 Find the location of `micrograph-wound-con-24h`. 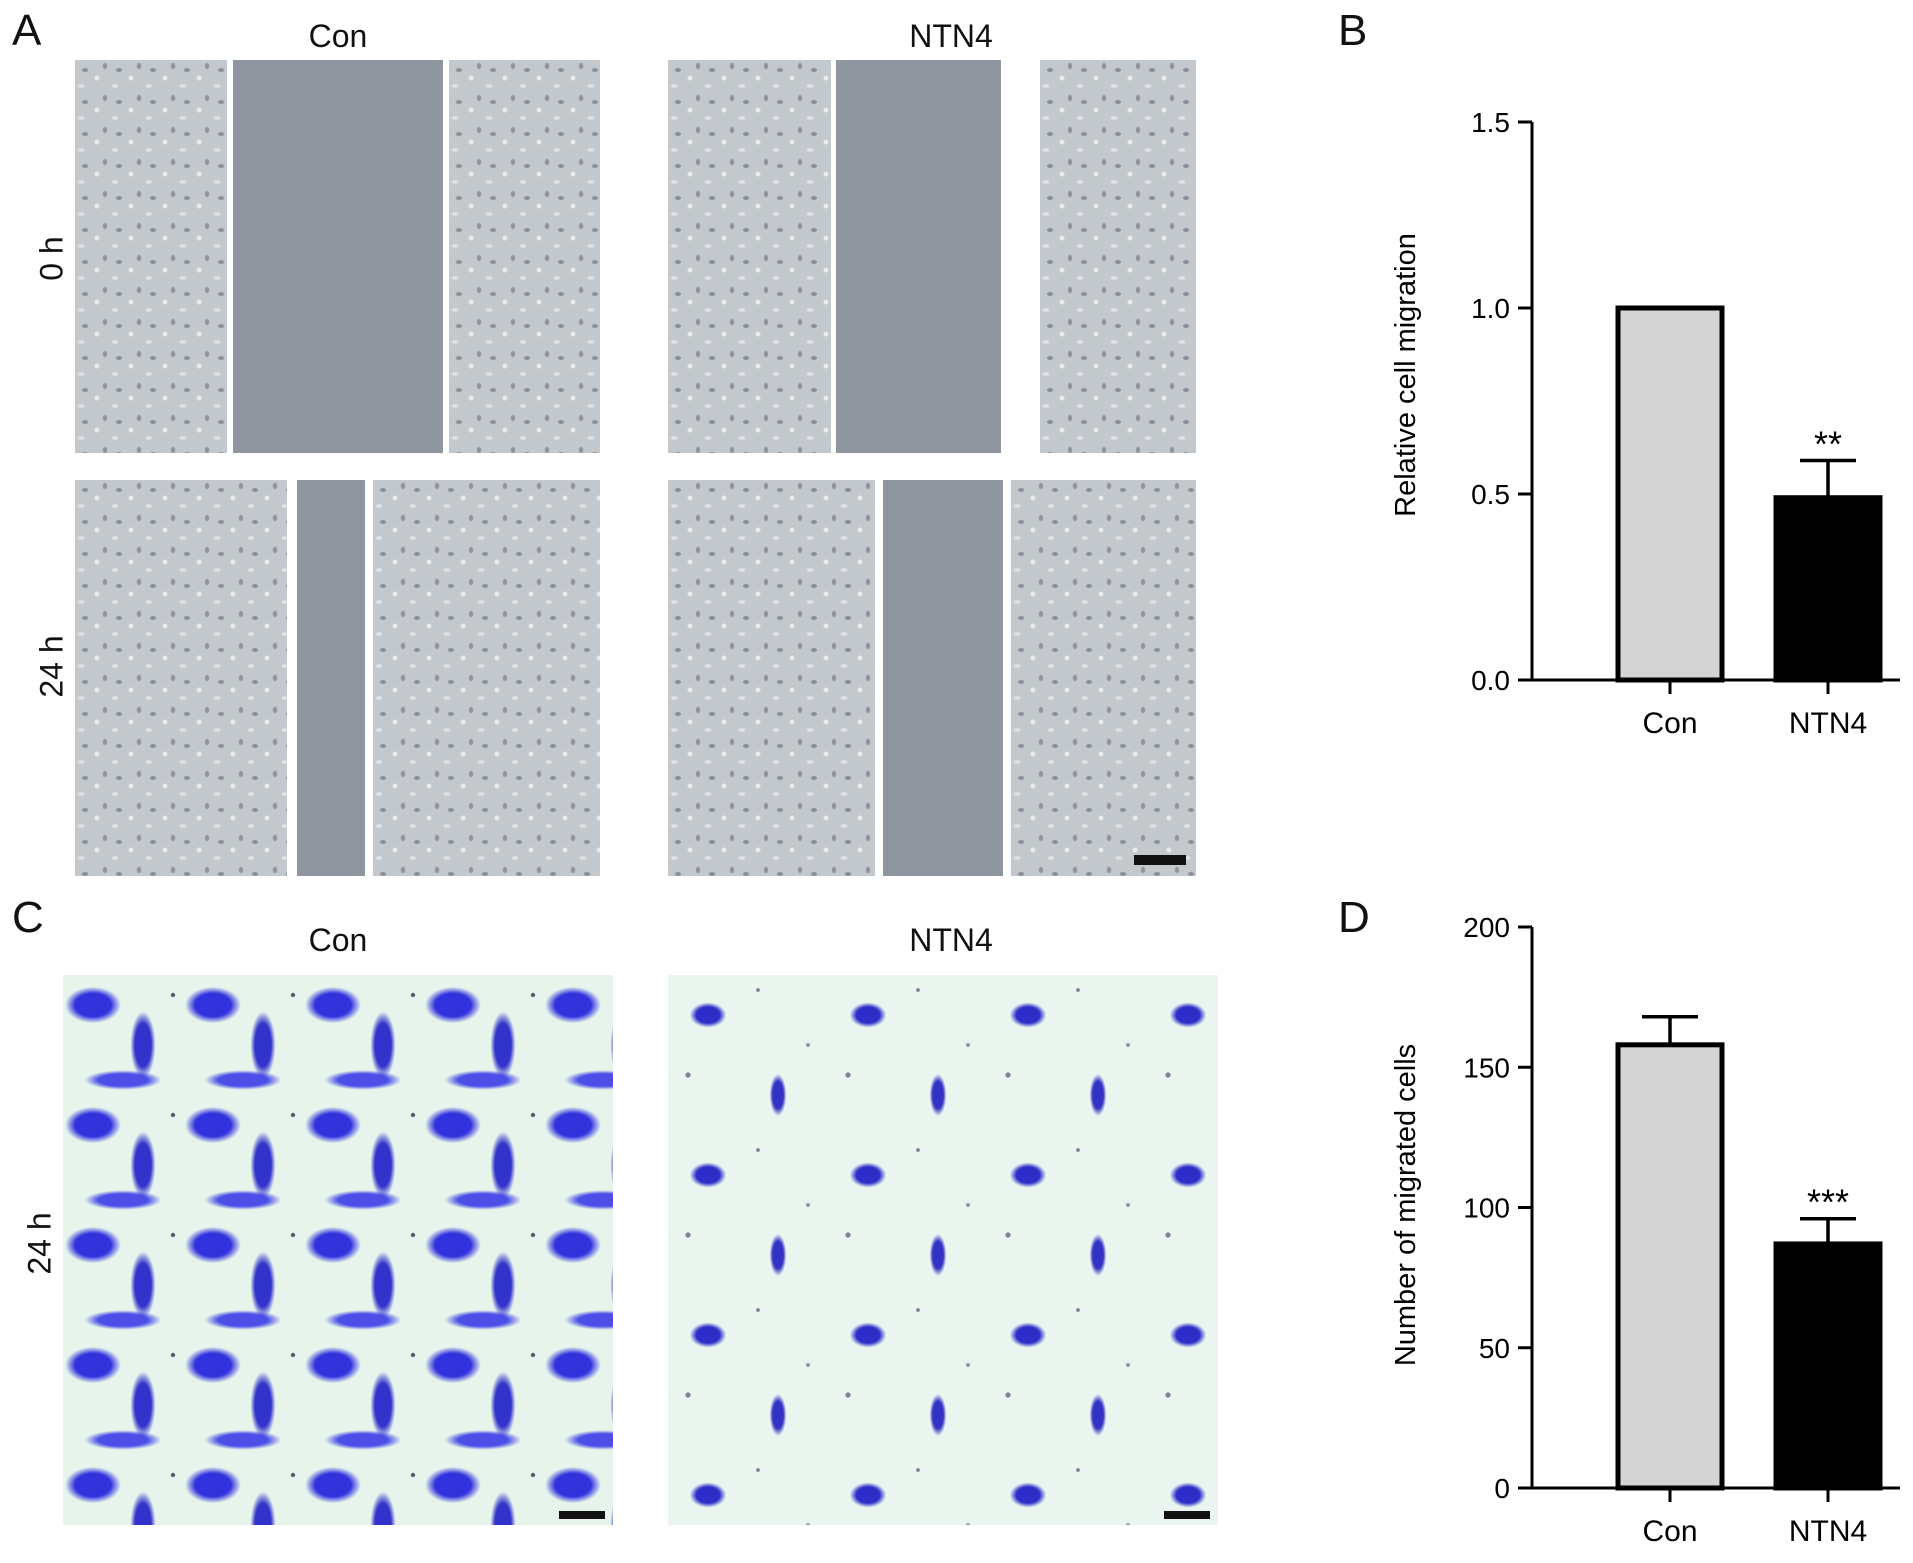

micrograph-wound-con-24h is located at coordinates (337, 678).